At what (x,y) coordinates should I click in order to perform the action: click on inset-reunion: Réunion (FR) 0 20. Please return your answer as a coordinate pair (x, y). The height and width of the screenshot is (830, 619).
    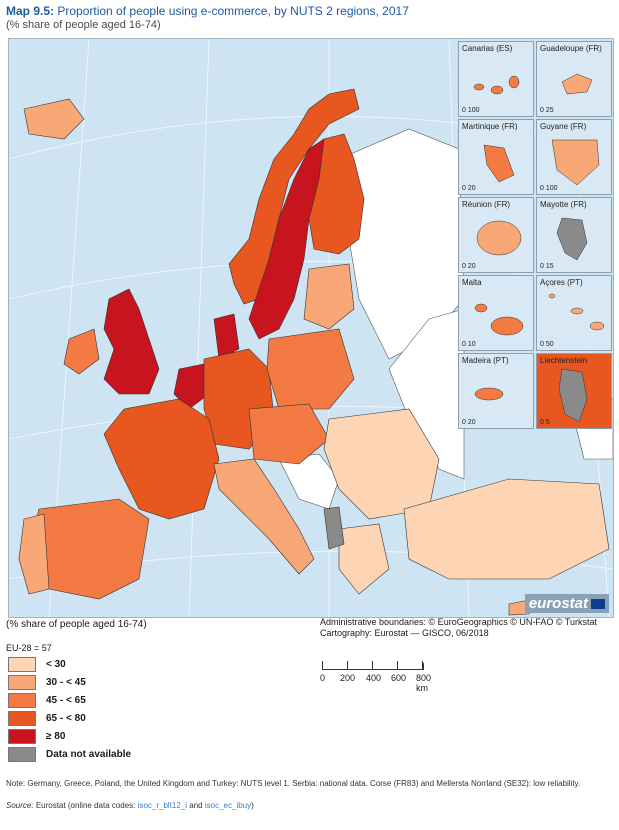
    Looking at the image, I should click on (496, 235).